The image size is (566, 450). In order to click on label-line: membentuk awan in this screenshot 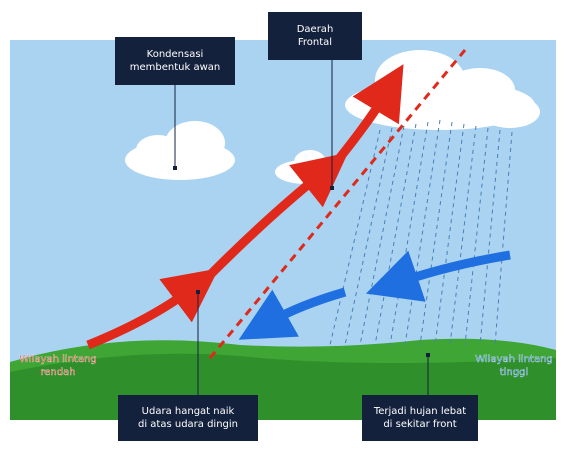, I will do `click(175, 67)`.